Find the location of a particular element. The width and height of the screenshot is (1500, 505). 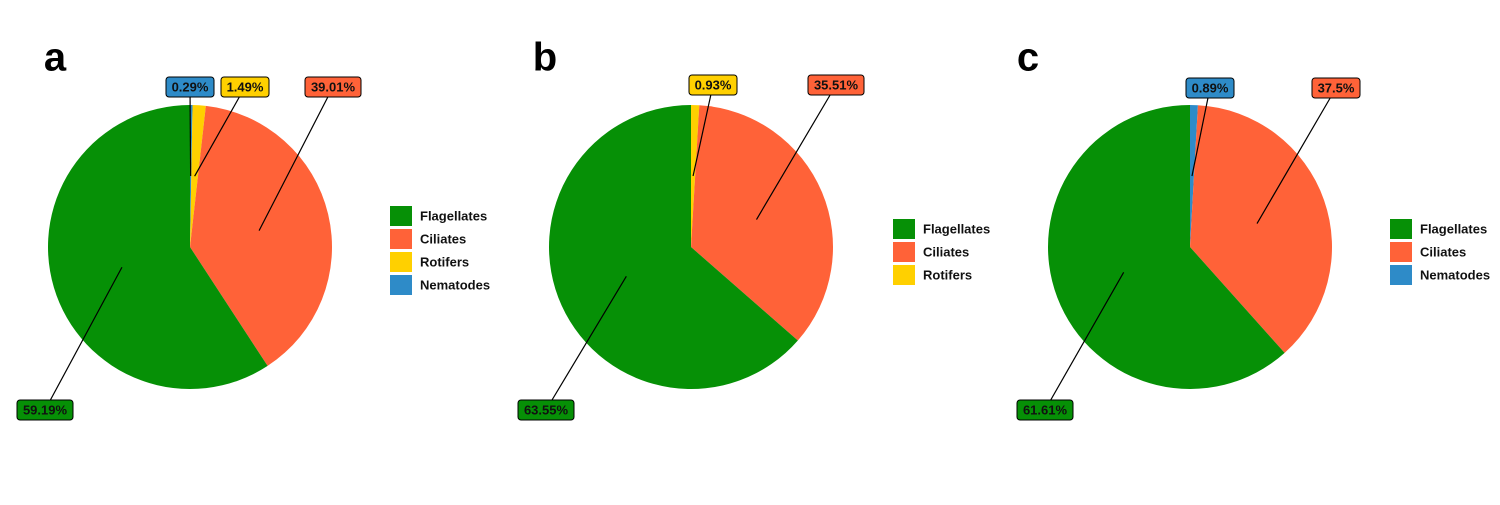

value-label: 37.5% is located at coordinates (1336, 87).